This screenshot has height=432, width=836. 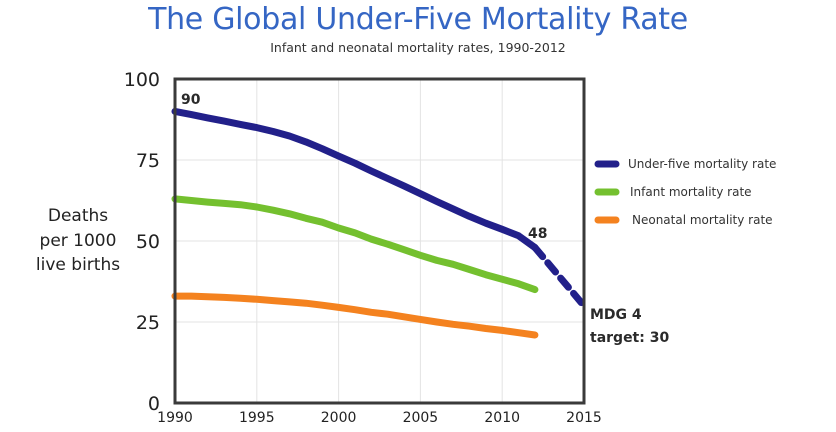 I want to click on annotation-target-line-2: target: 30, so click(x=629, y=338).